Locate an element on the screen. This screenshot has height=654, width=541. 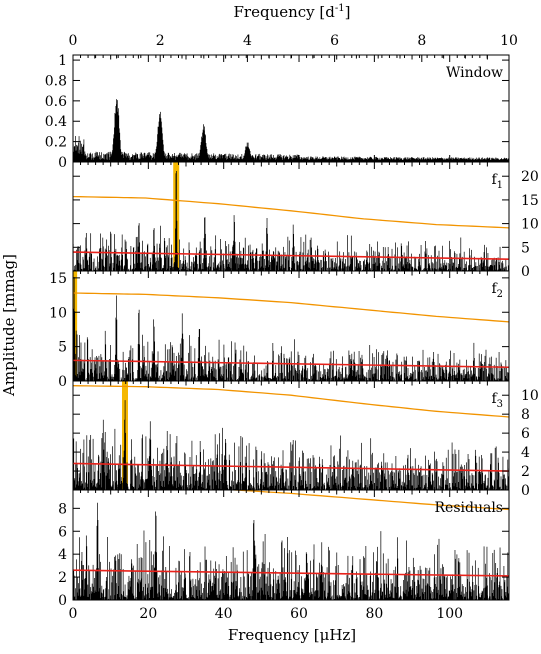
bottom-axis-title: Frequency [μHz] is located at coordinates (292, 635).